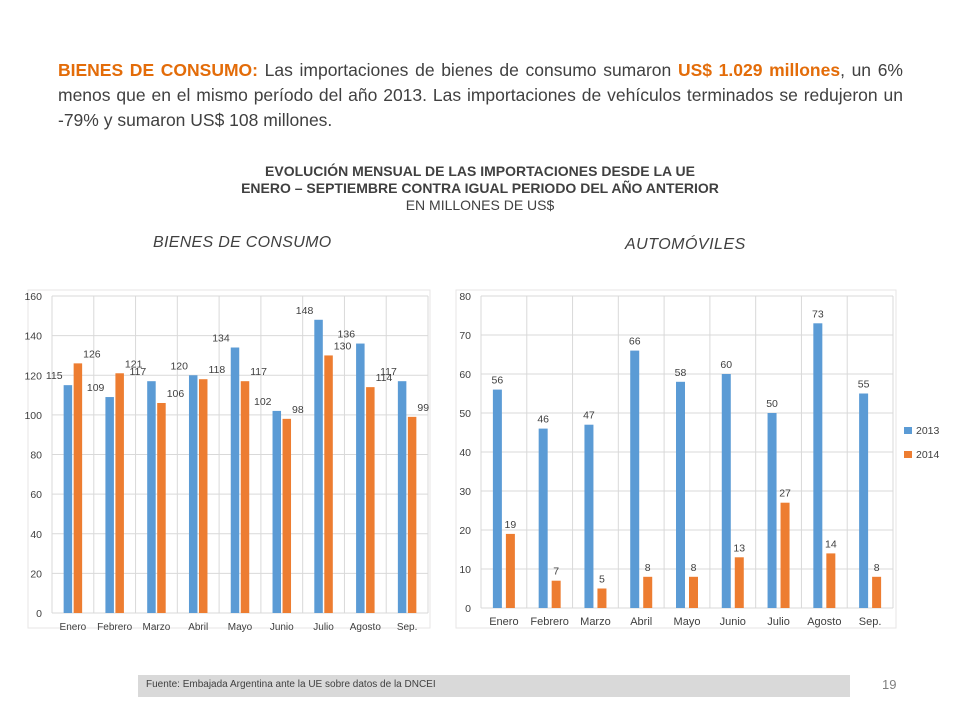 This screenshot has width=960, height=720. Describe the element at coordinates (96, 388) in the screenshot. I see `data-label-0-s0-1: 109` at that location.